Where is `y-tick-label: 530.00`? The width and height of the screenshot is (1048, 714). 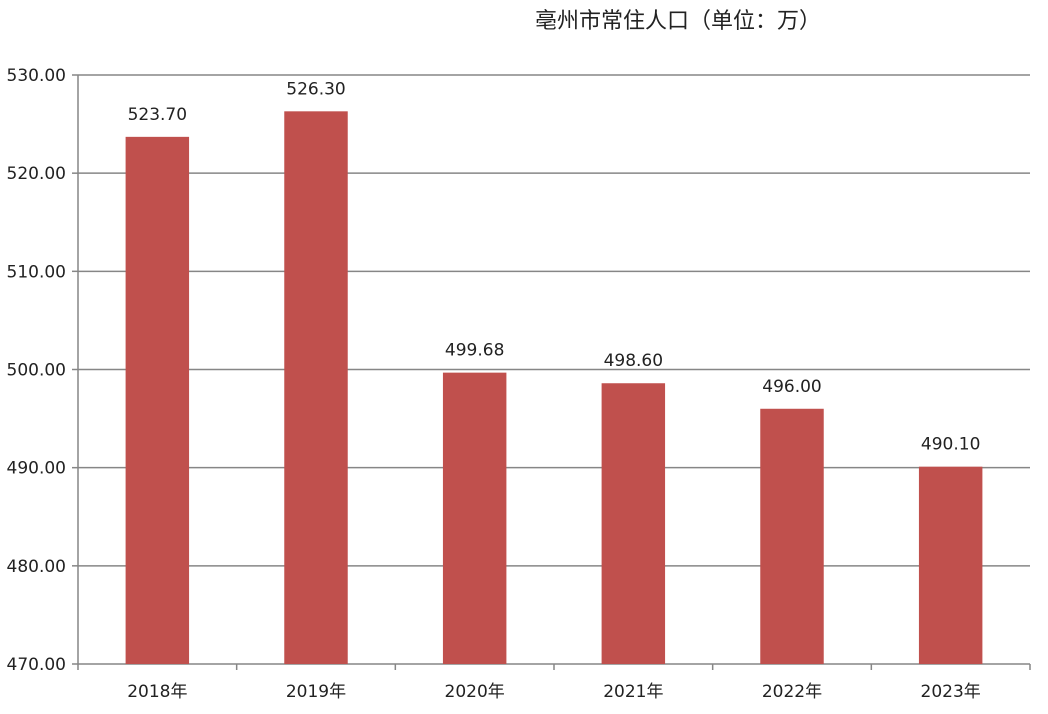
y-tick-label: 530.00 is located at coordinates (36, 76).